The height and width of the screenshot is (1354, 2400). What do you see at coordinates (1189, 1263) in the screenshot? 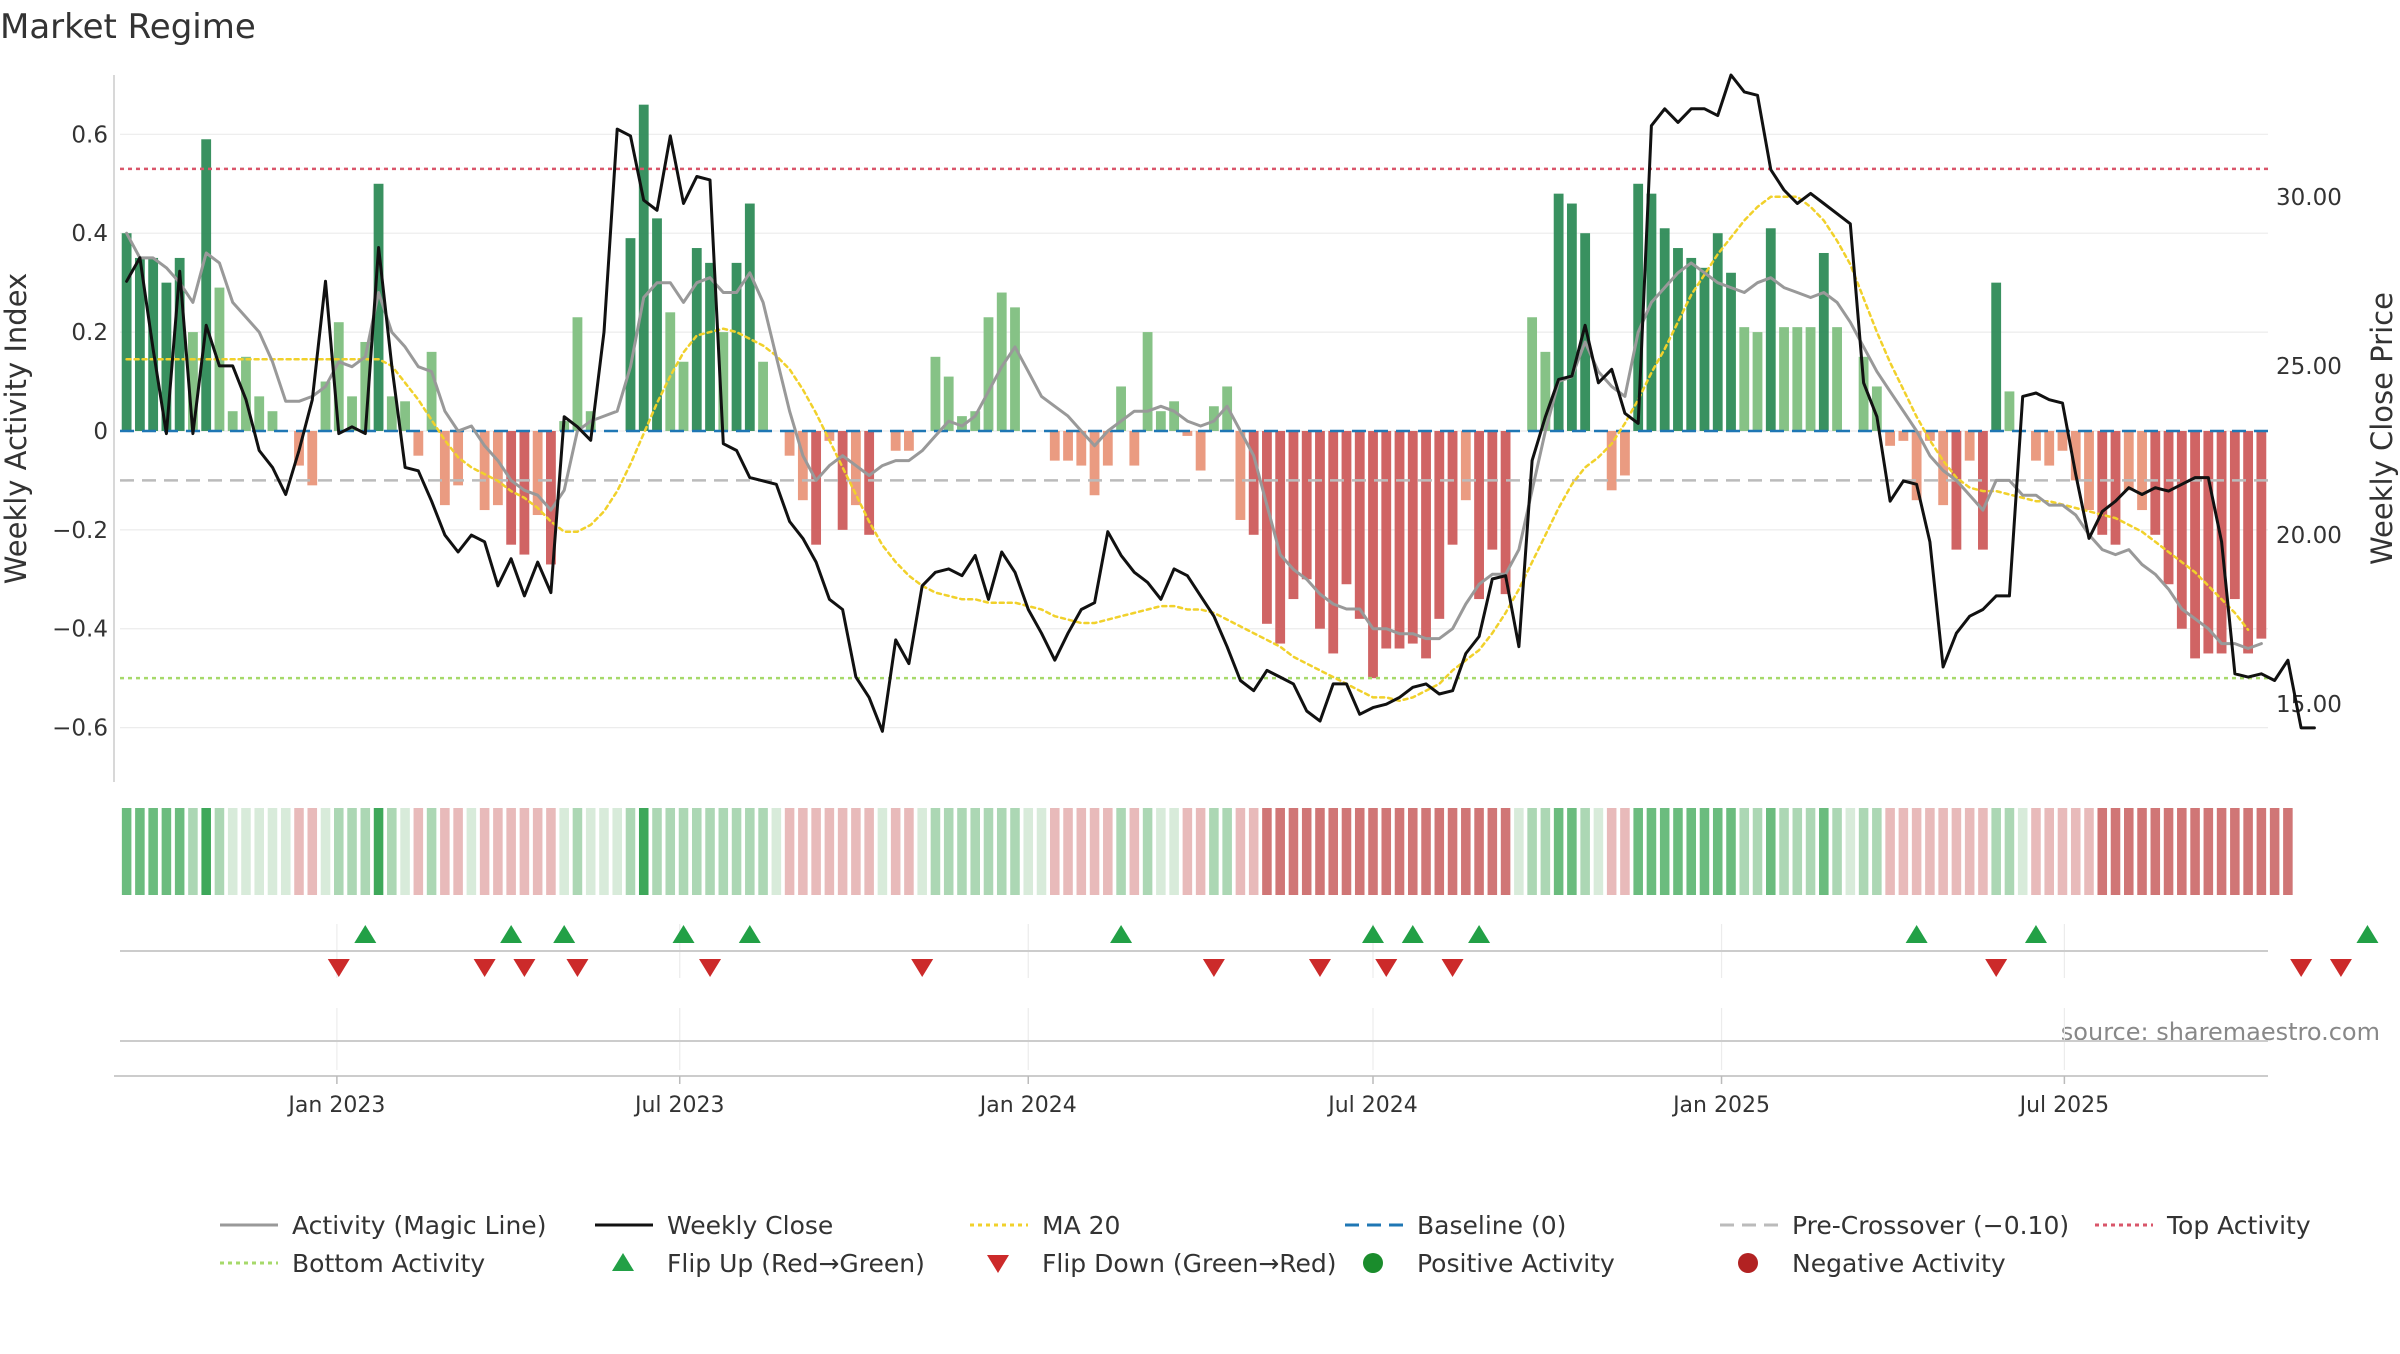
I see `legend-label: Flip Down (Green→Red)` at bounding box center [1189, 1263].